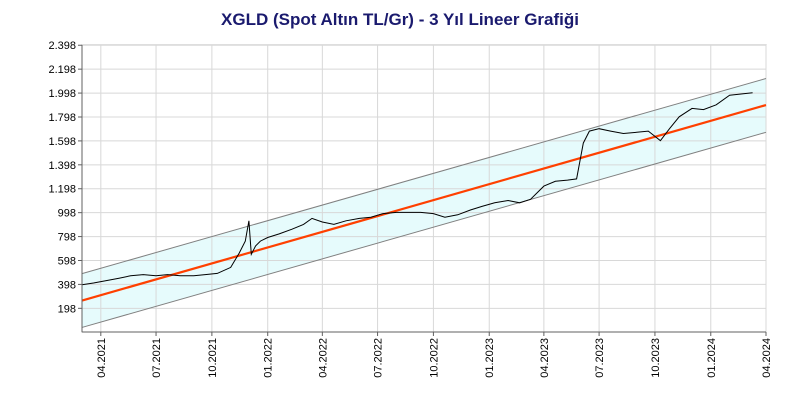 The image size is (800, 400). I want to click on x-tick-label: 01.2024, so click(712, 358).